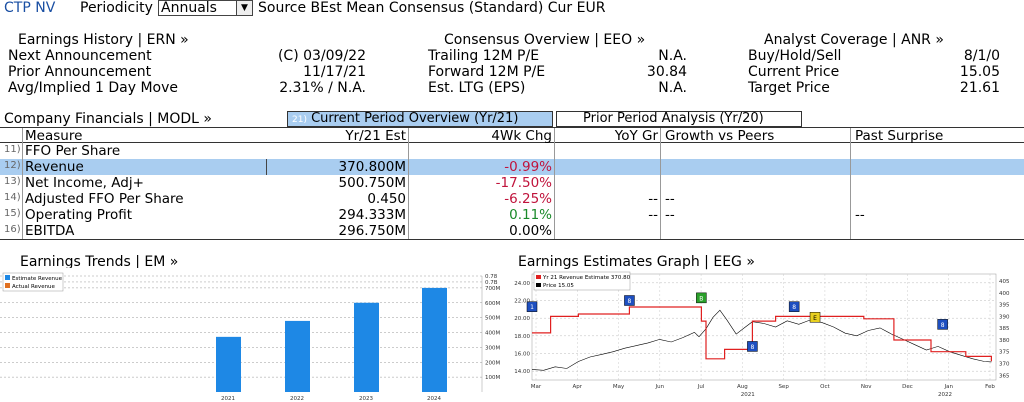 The width and height of the screenshot is (1024, 402). I want to click on right-tick-label: 380, so click(1004, 341).